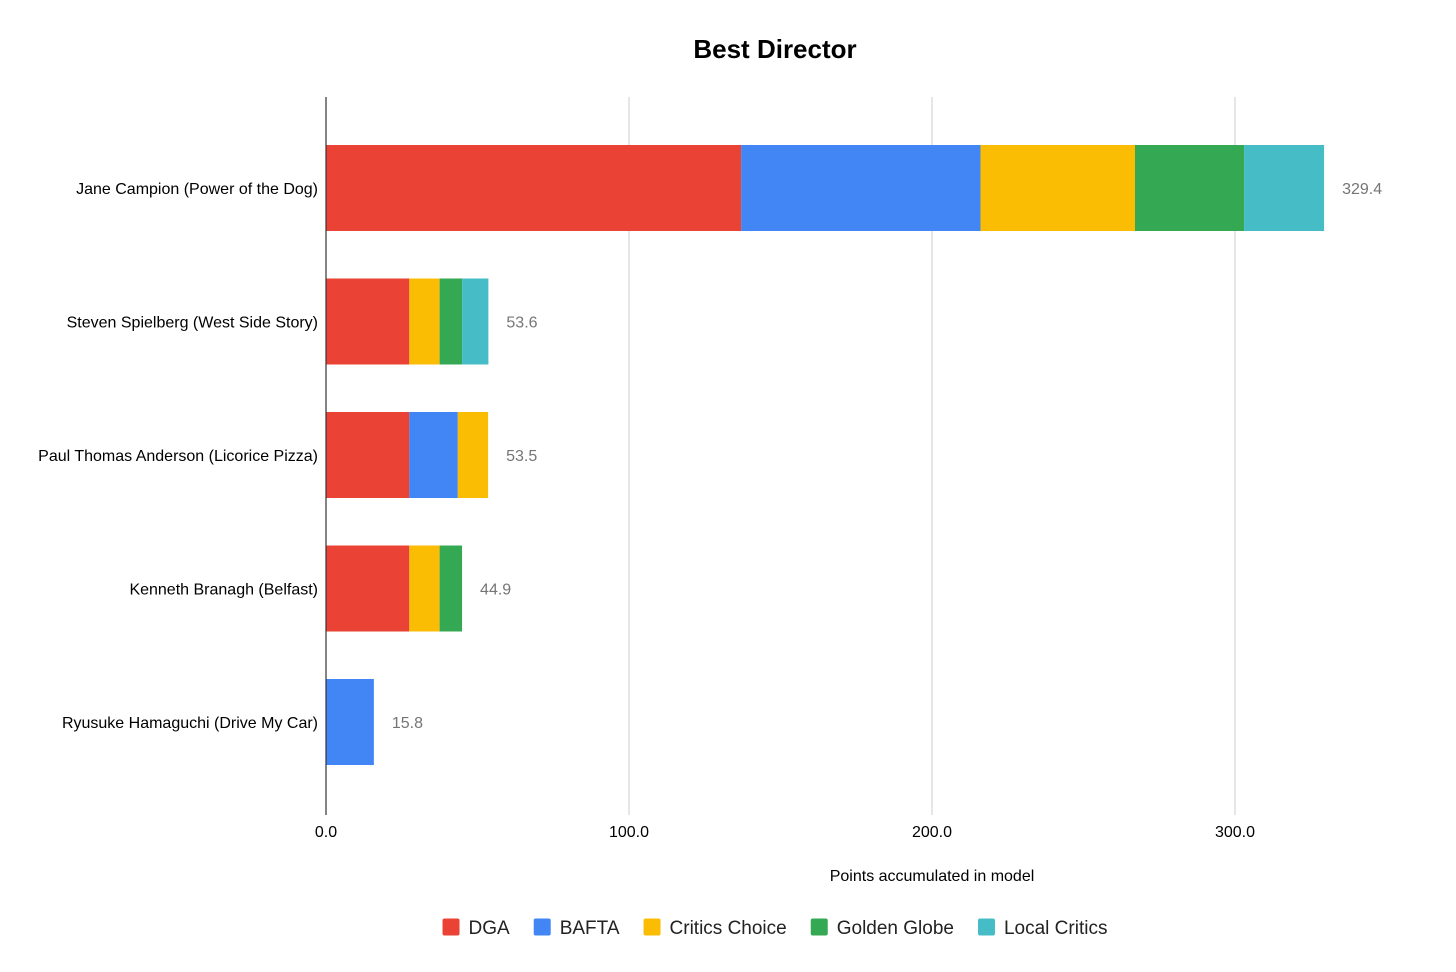 The image size is (1456, 972). I want to click on x-tick-label: 300.0, so click(1235, 832).